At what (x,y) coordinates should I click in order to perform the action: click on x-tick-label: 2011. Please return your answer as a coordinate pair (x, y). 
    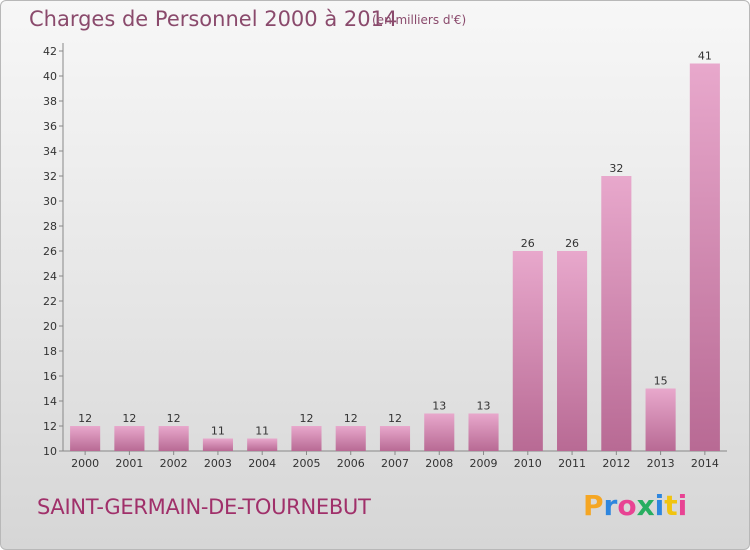
    Looking at the image, I should click on (572, 463).